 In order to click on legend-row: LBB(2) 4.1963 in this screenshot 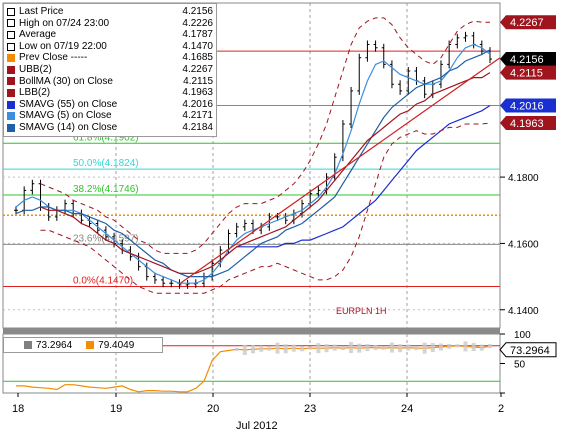, I will do `click(110, 93)`.